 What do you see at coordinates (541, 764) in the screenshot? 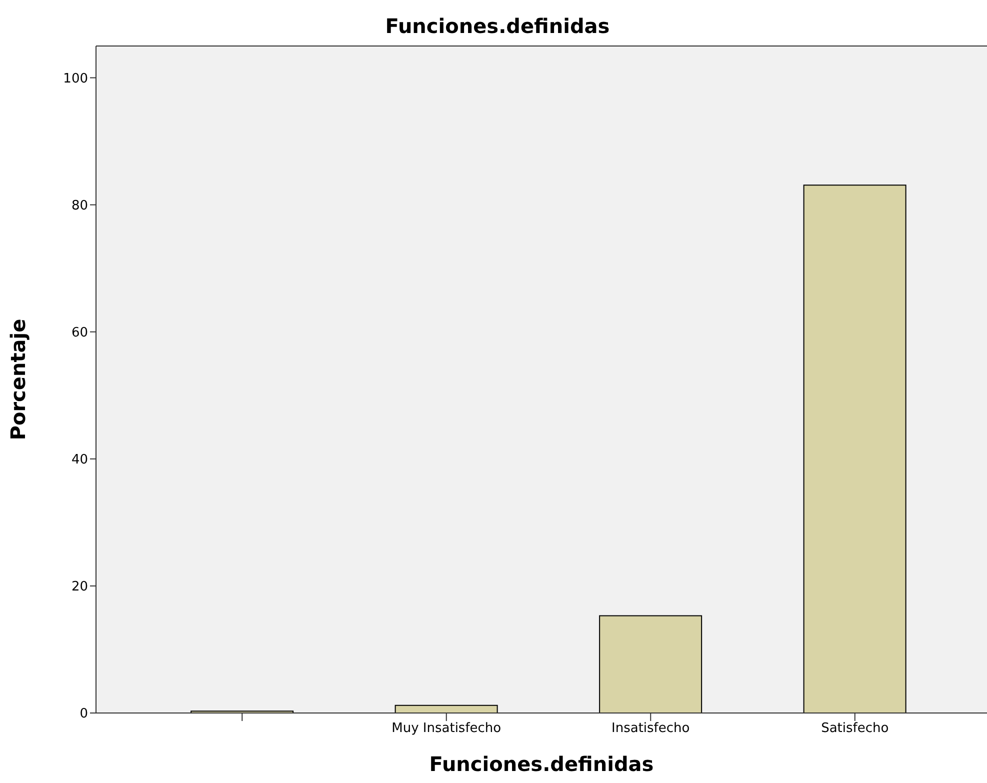
I see `x-axis-title: Funciones.definidas` at bounding box center [541, 764].